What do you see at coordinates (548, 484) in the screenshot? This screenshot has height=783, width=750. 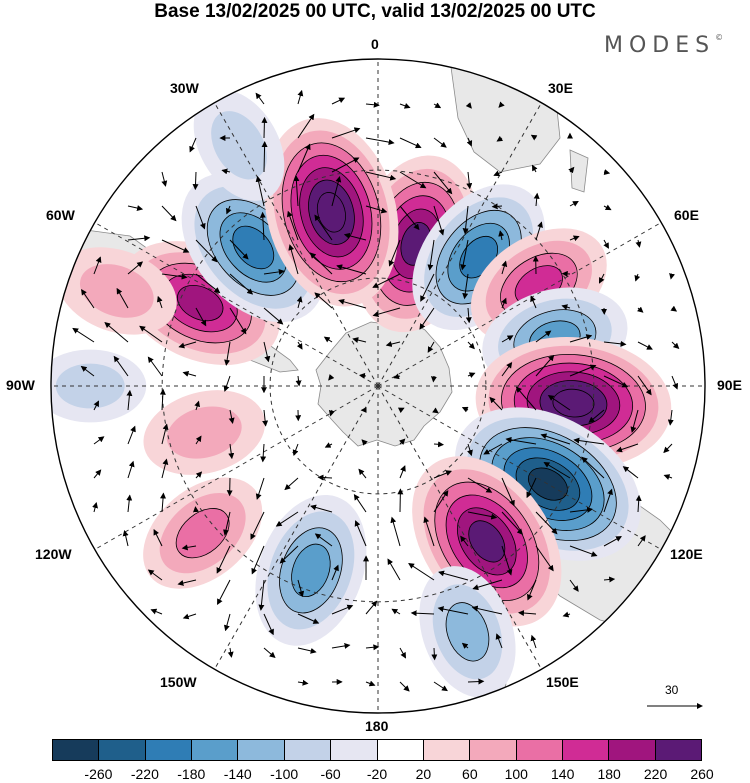 I see `negative-anomaly` at bounding box center [548, 484].